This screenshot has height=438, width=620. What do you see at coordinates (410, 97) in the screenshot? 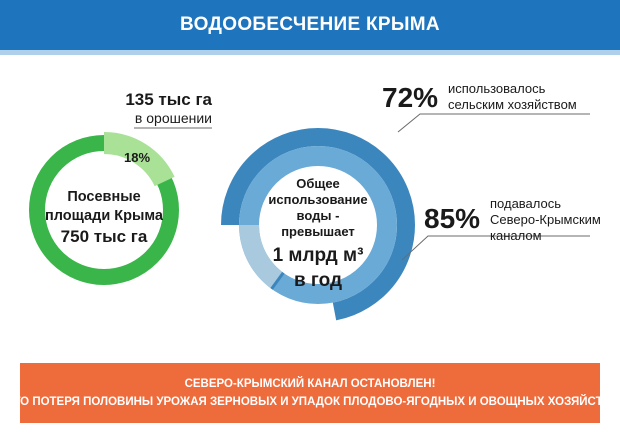
I see `pct-72: 72%` at bounding box center [410, 97].